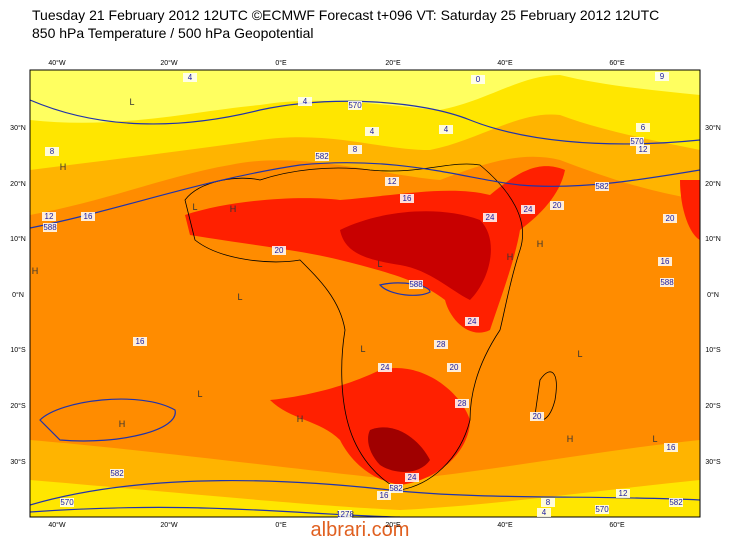 This screenshot has height=538, width=730. Describe the element at coordinates (18, 350) in the screenshot. I see `lat-label: 10°S` at that location.